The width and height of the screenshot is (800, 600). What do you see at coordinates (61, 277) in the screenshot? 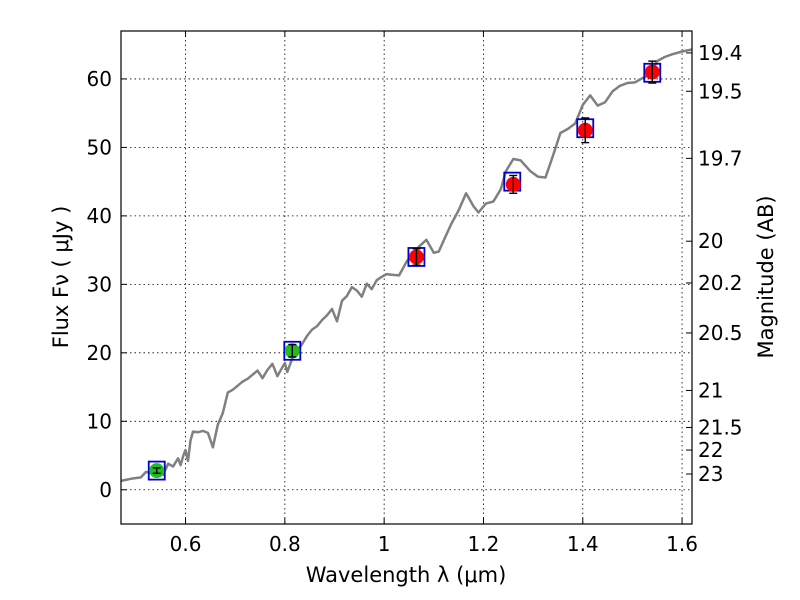
I see `y-axis-title: Flux Fν ( μJy )` at bounding box center [61, 277].